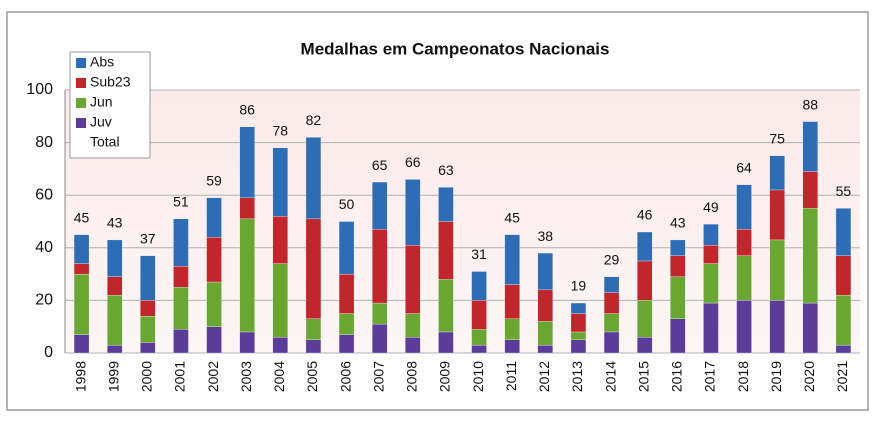 Image resolution: width=877 pixels, height=421 pixels. I want to click on x-tick-label: 2020, so click(809, 376).